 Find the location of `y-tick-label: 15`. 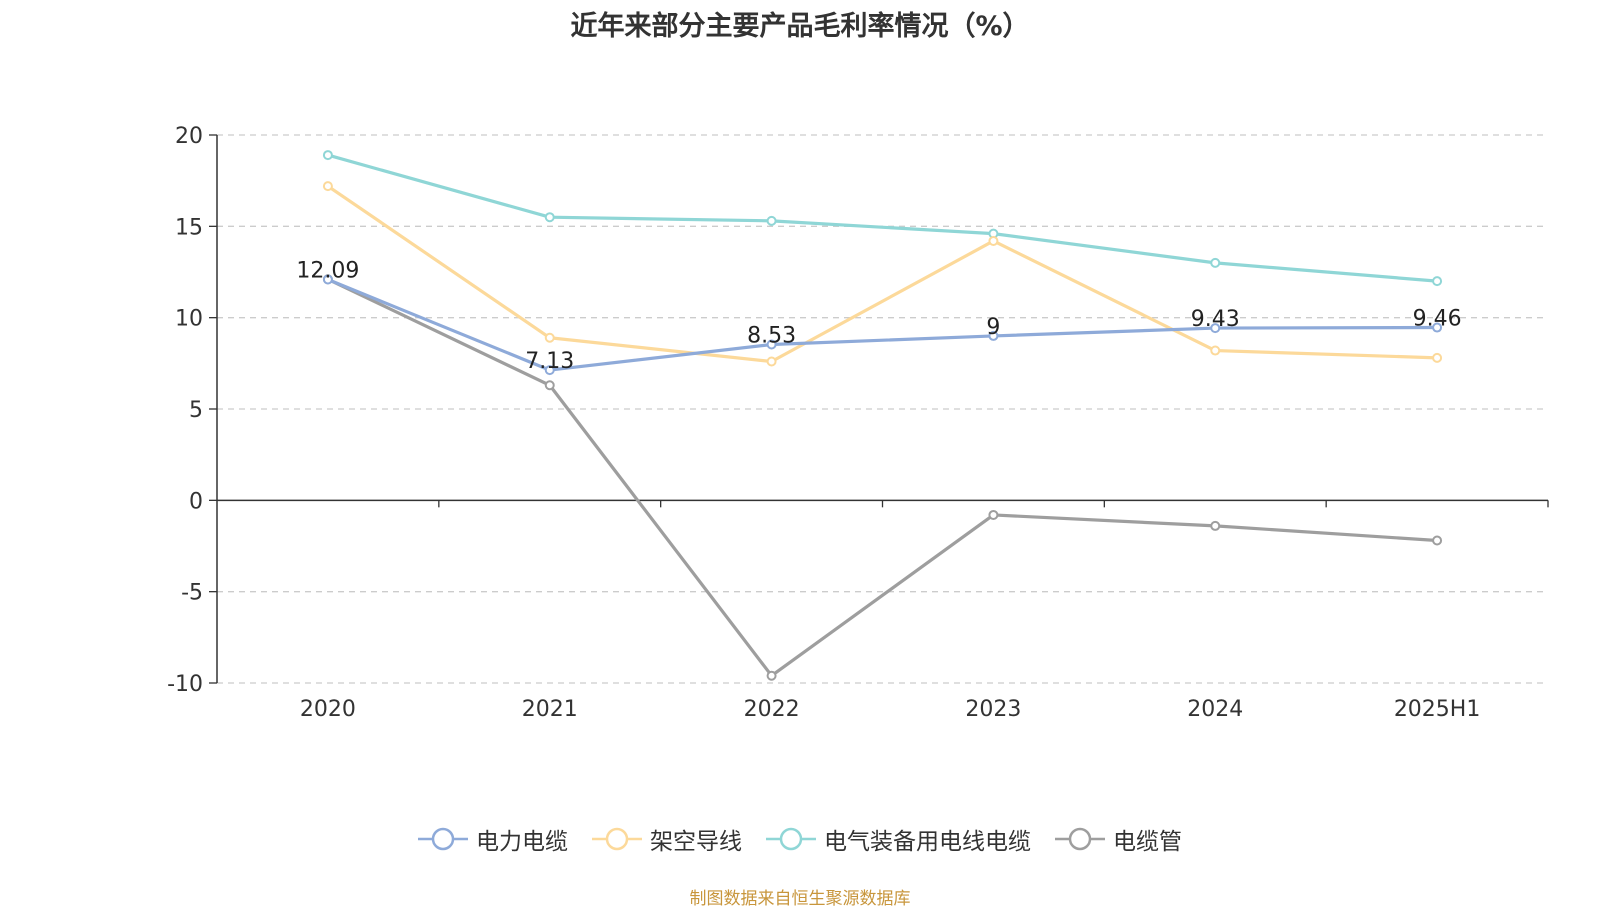

y-tick-label: 15 is located at coordinates (189, 227).